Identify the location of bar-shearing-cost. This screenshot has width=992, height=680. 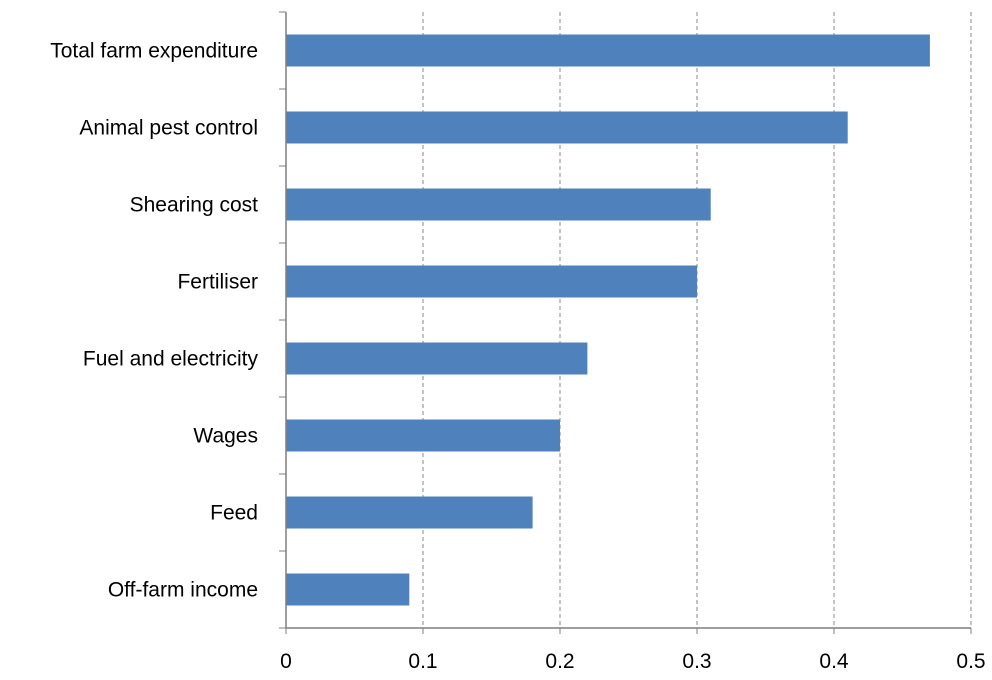
(498, 204).